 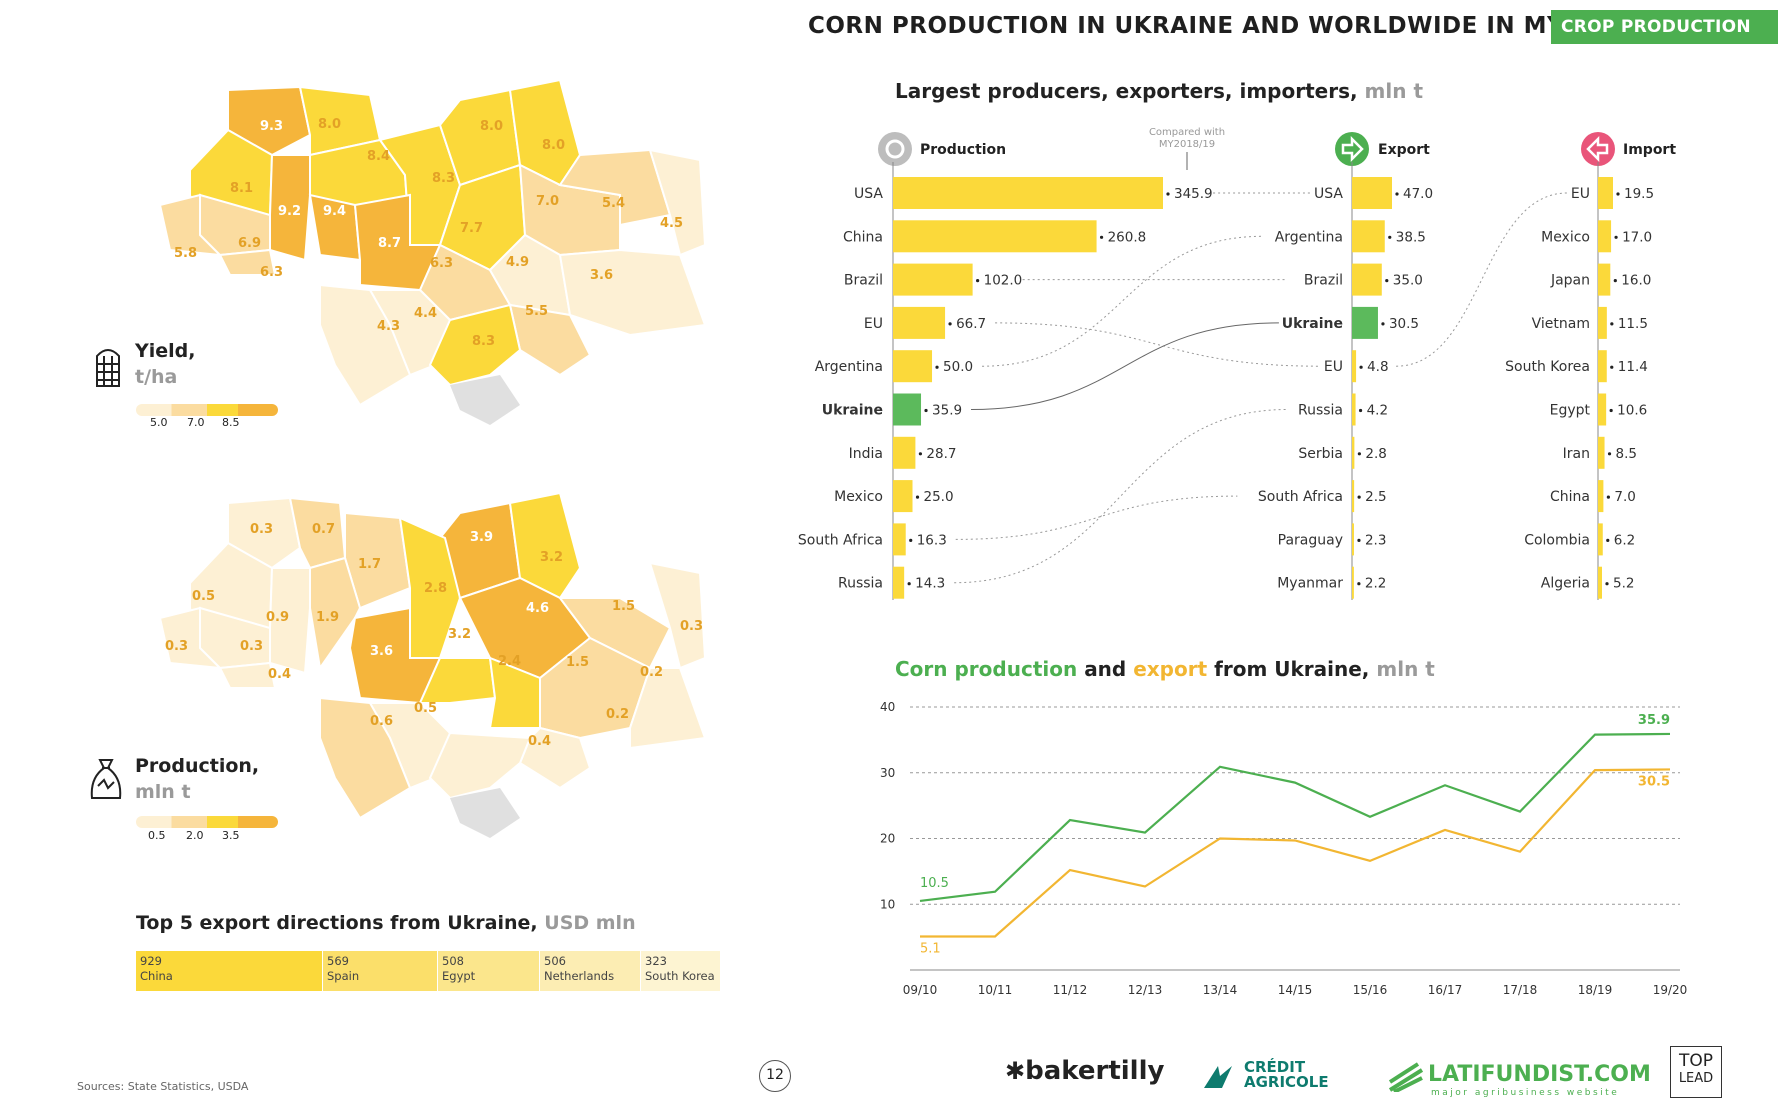 I want to click on production-legend-bar, so click(x=207, y=822).